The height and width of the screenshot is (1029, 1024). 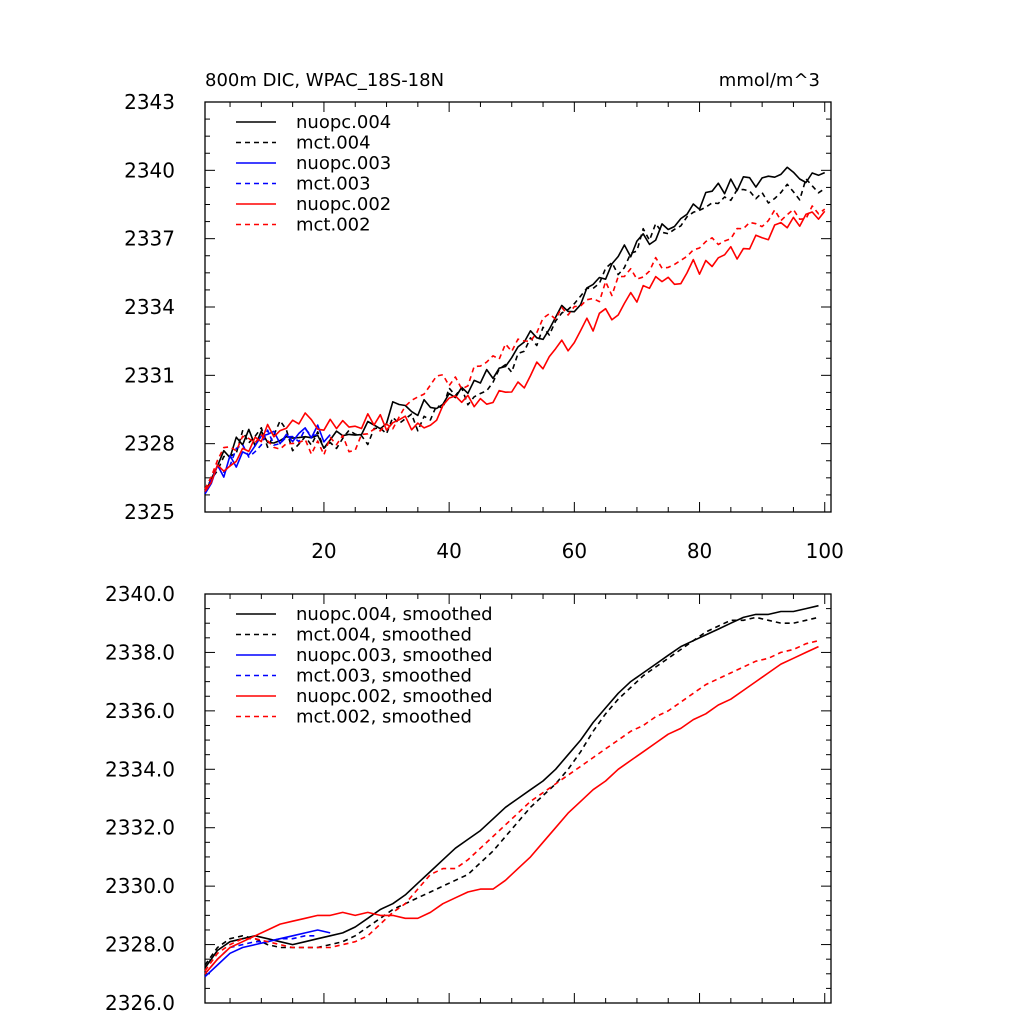 I want to click on y-tick-label: 2337, so click(x=149, y=239).